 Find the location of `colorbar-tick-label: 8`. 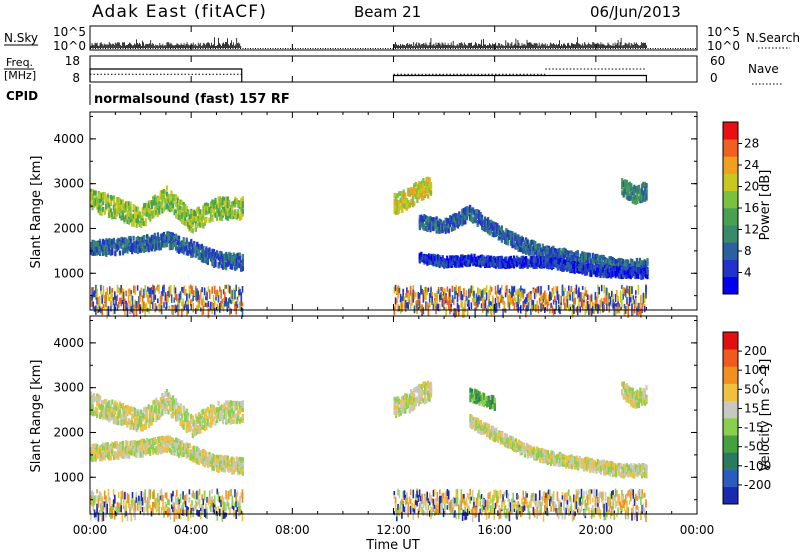

colorbar-tick-label: 8 is located at coordinates (748, 251).